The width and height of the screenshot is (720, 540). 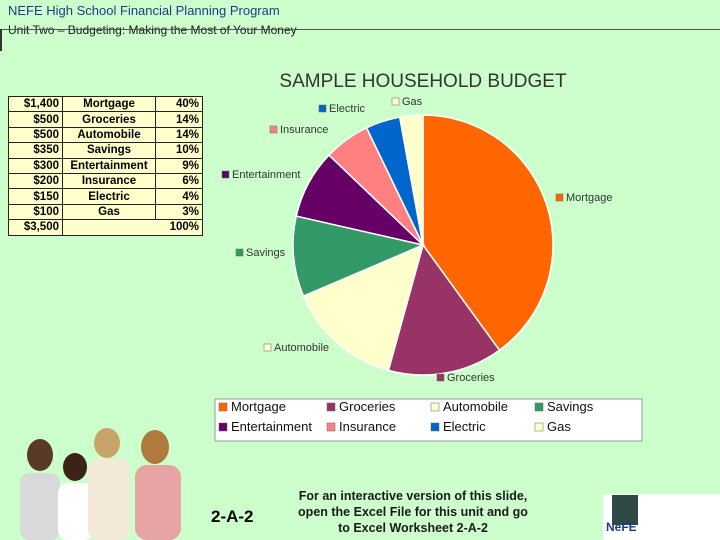 What do you see at coordinates (35, 104) in the screenshot?
I see `table-cell-amount: $1,400` at bounding box center [35, 104].